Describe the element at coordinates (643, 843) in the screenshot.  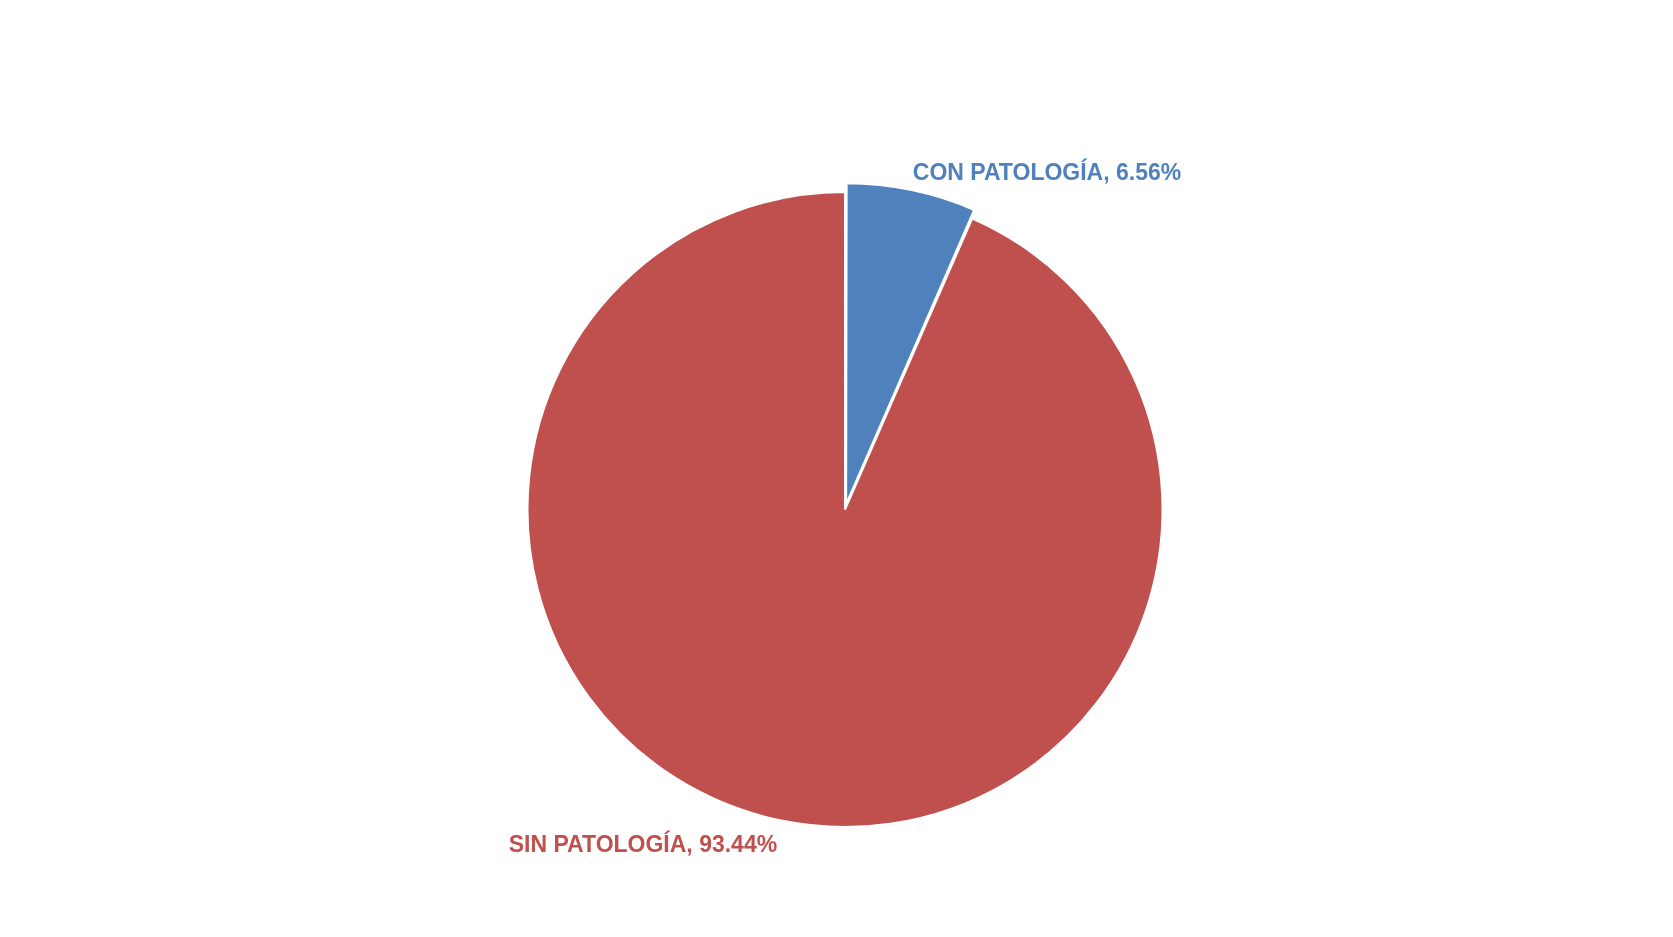
I see `slice-label: SIN PATOLOGÍA, 93.44%` at that location.